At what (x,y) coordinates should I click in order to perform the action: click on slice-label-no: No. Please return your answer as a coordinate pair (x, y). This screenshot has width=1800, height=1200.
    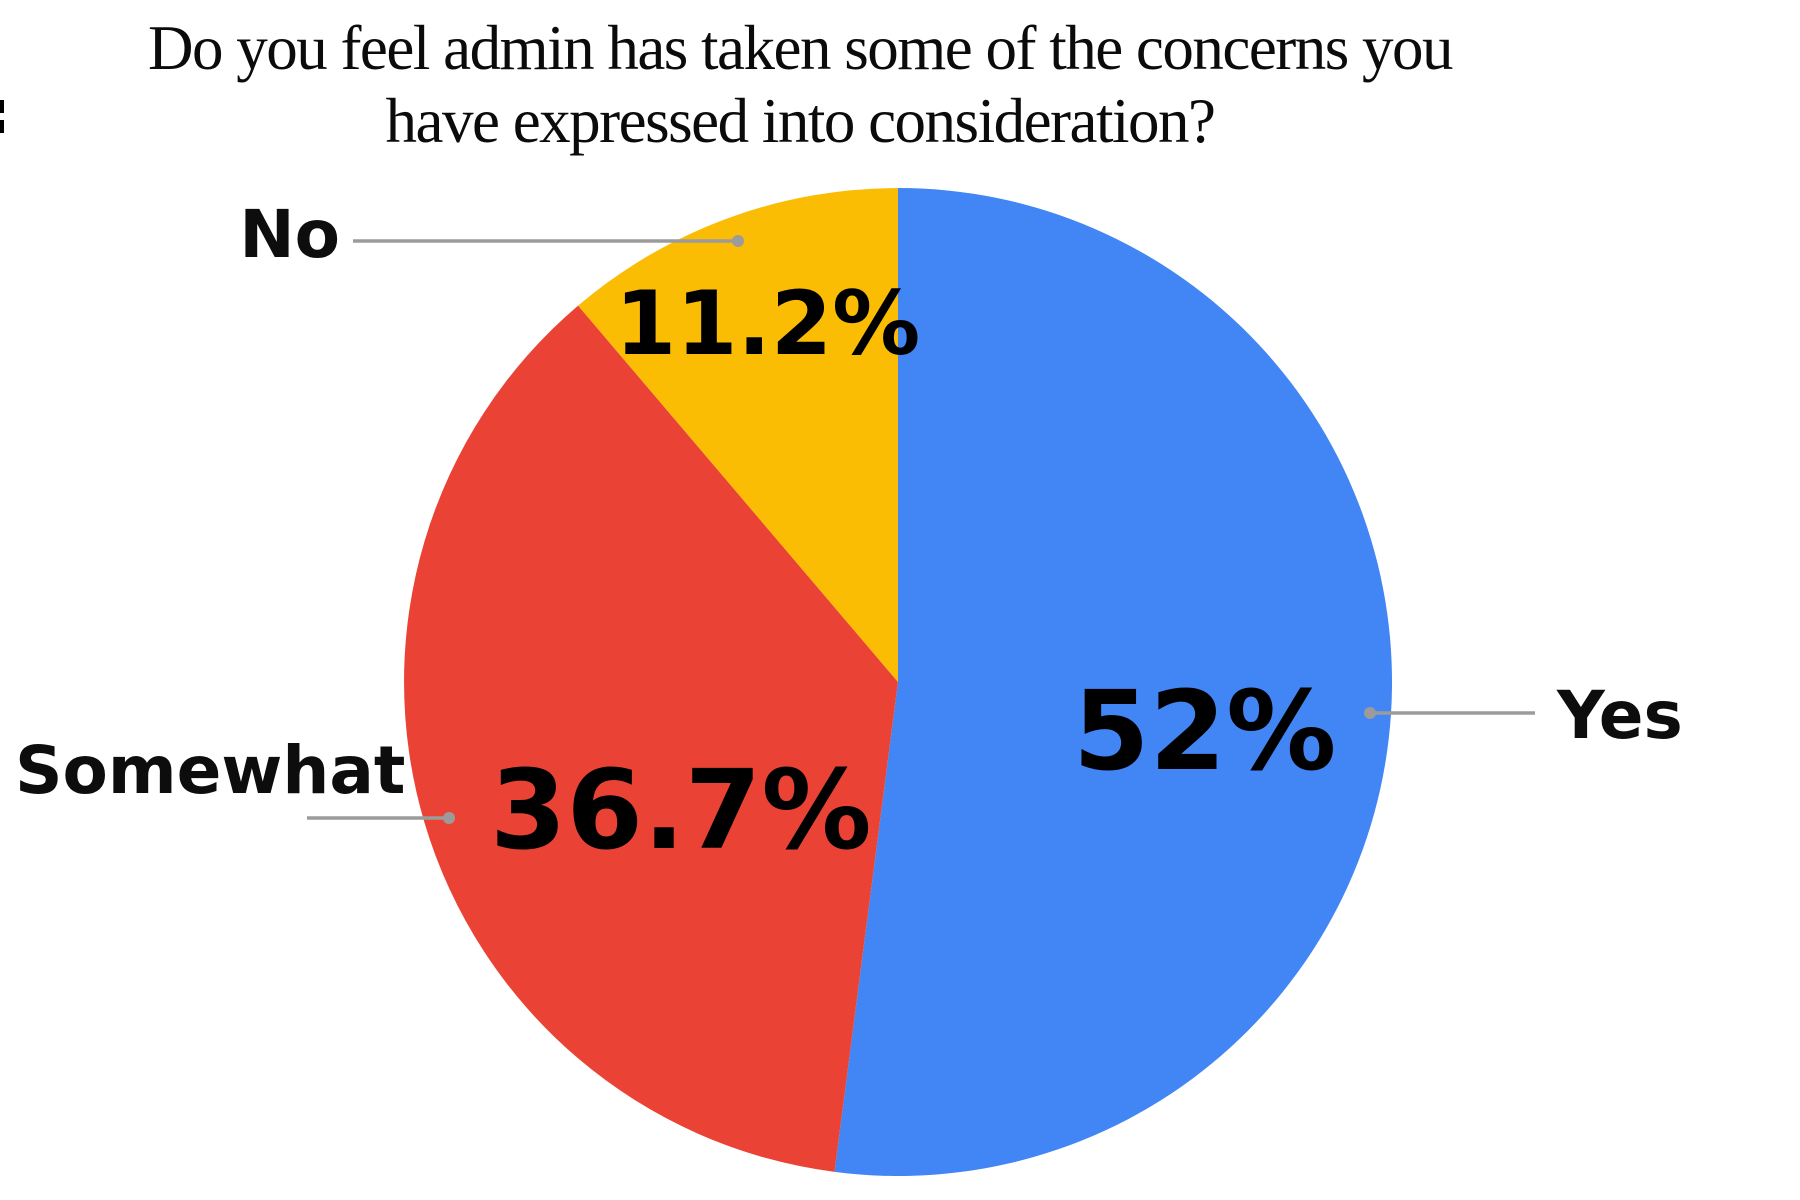
    Looking at the image, I should click on (289, 234).